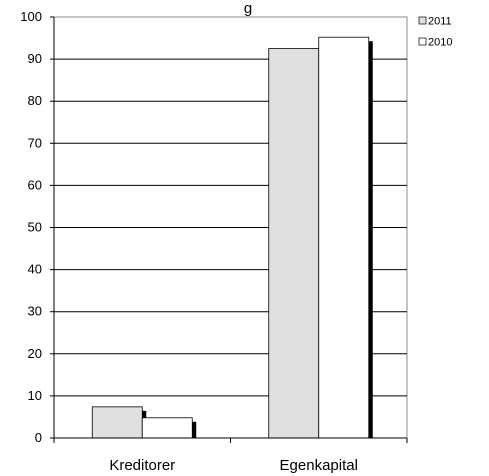 This screenshot has width=489, height=476. What do you see at coordinates (35, 142) in the screenshot?
I see `y-tick-label-70: 70` at bounding box center [35, 142].